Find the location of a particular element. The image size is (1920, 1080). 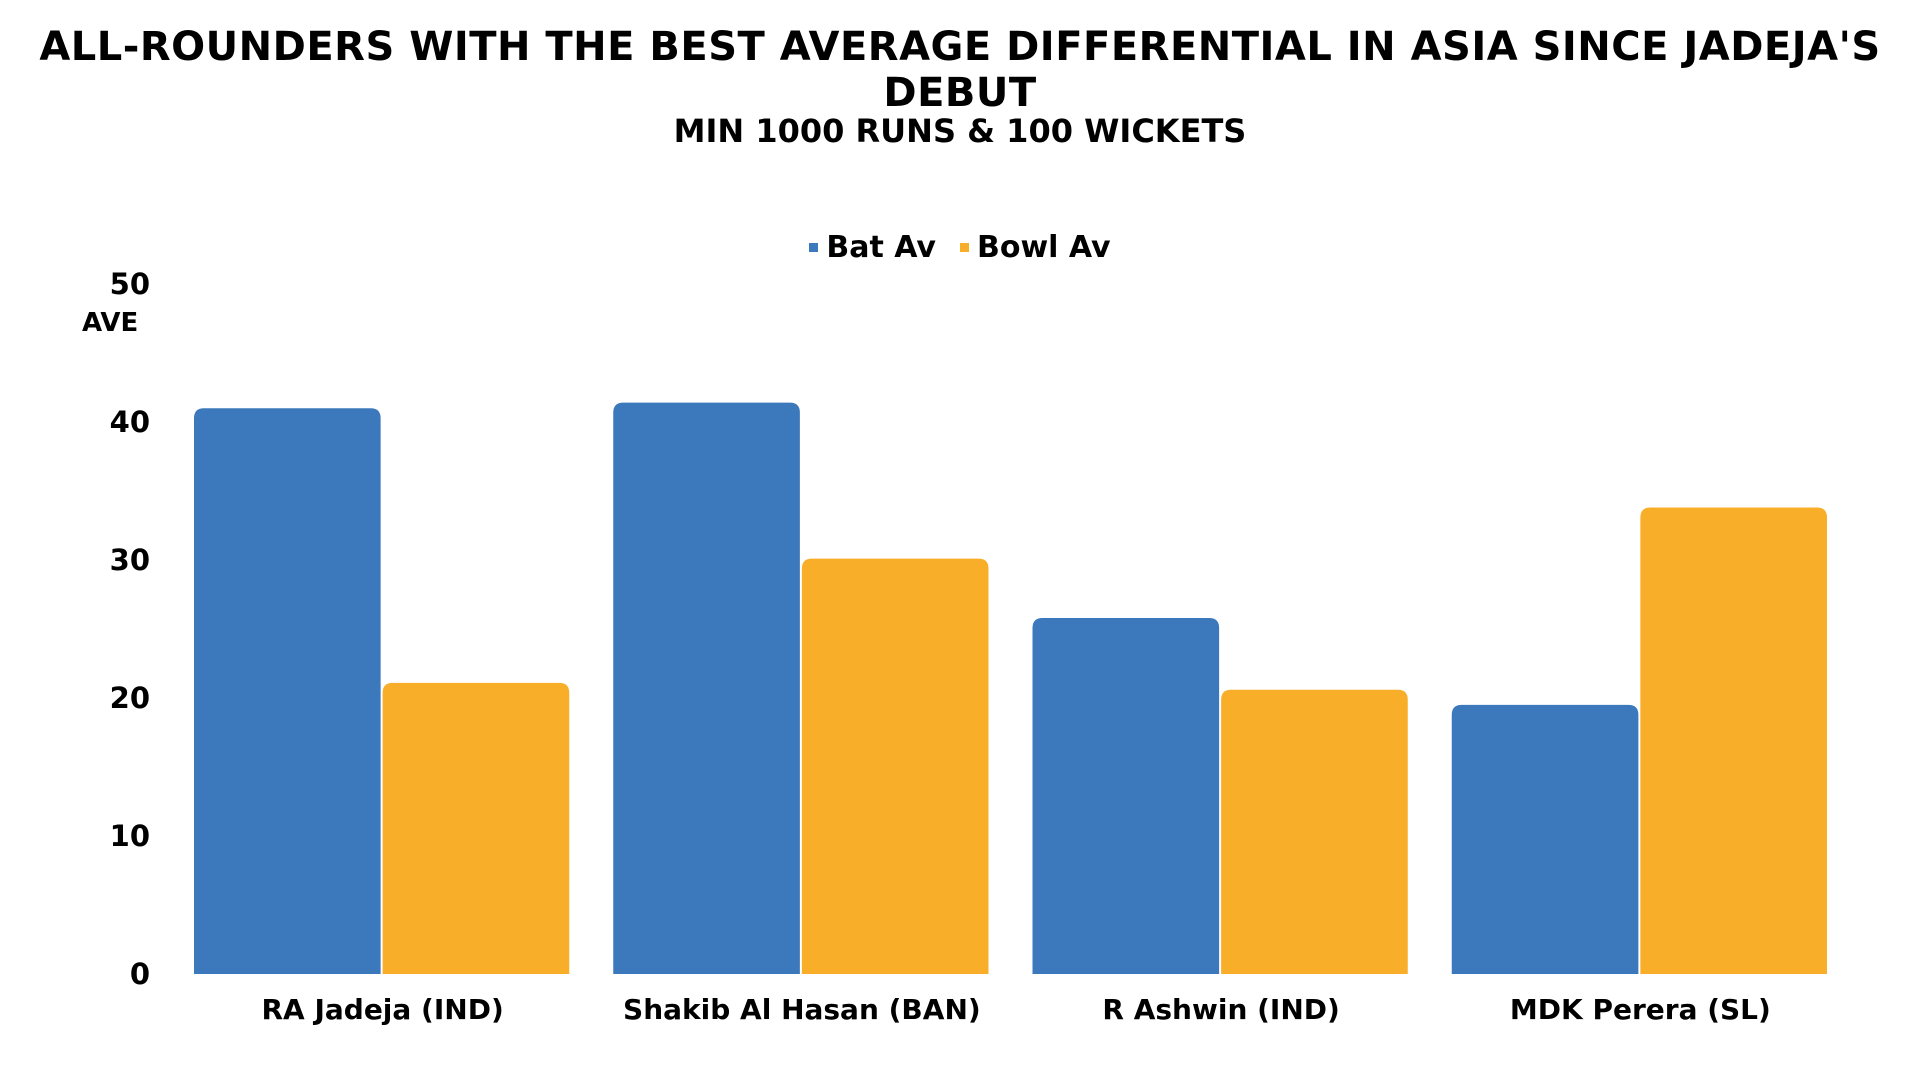

legend-item-bowl-av: Bowl Av is located at coordinates (1035, 247).